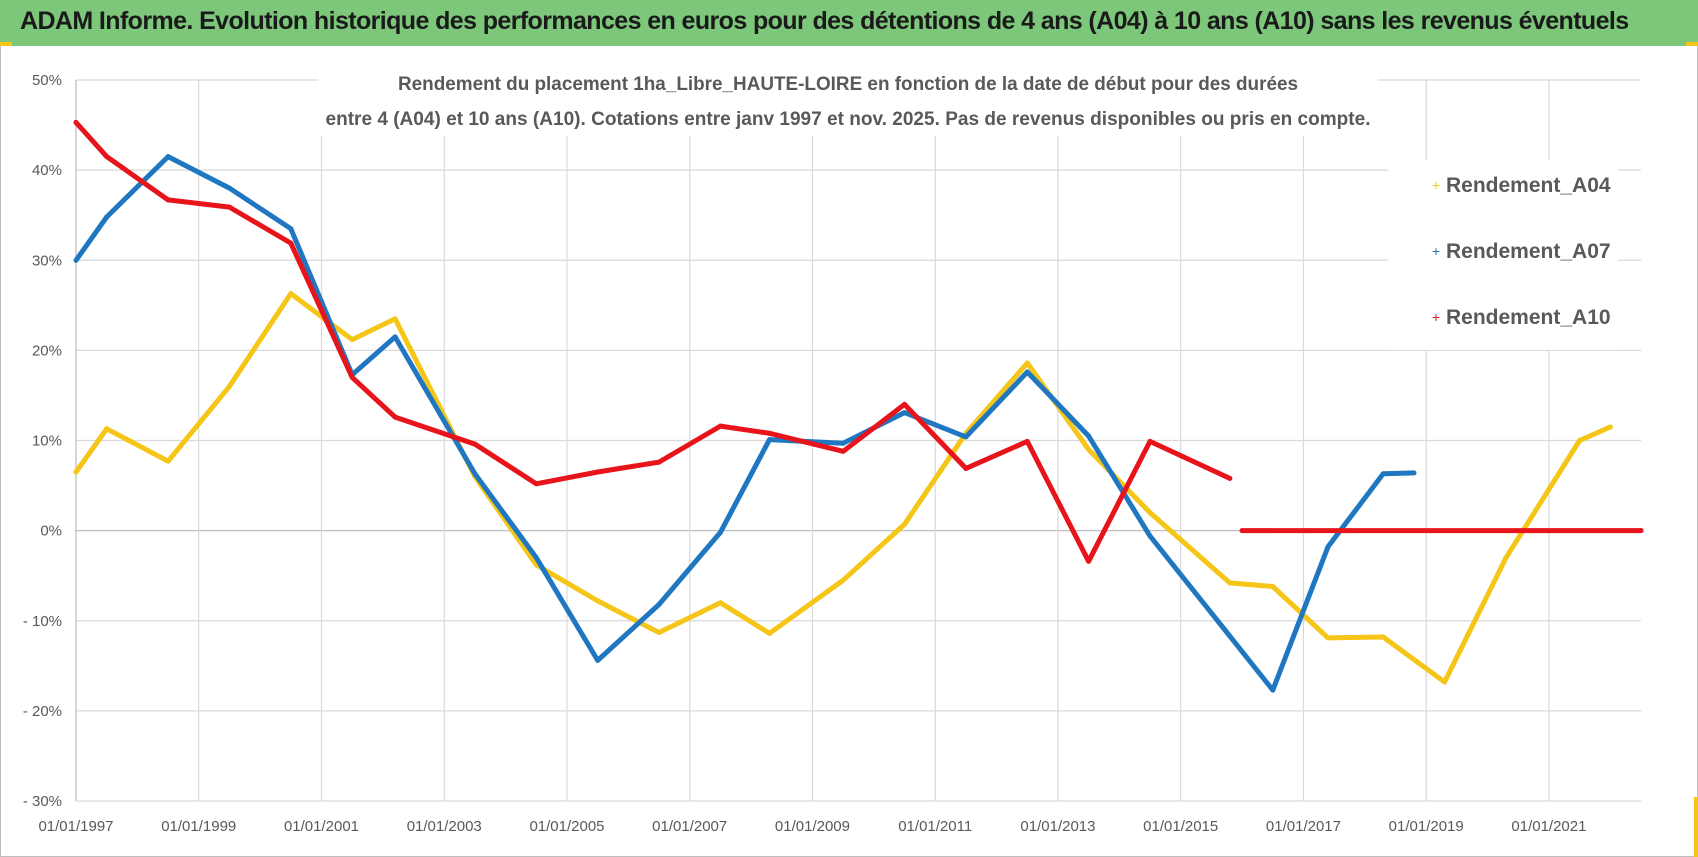 The image size is (1698, 857). What do you see at coordinates (47, 80) in the screenshot?
I see `y-tick-label: 50%` at bounding box center [47, 80].